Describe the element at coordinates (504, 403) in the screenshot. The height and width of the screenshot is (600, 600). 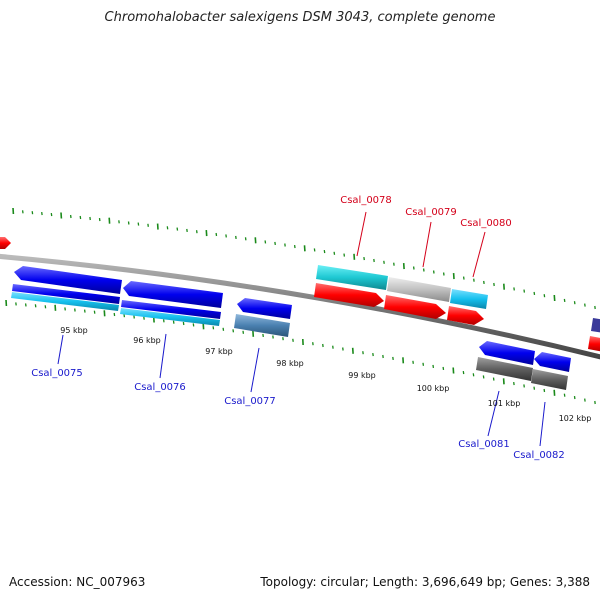
I see `kbp-label-101: 101 kbp` at that location.